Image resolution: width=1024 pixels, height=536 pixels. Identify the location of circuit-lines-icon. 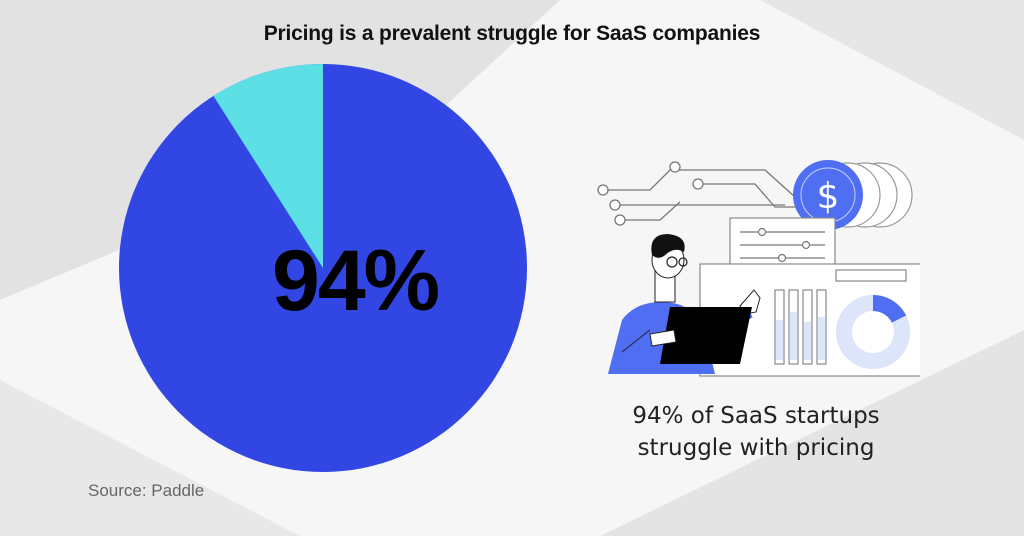
(701, 193).